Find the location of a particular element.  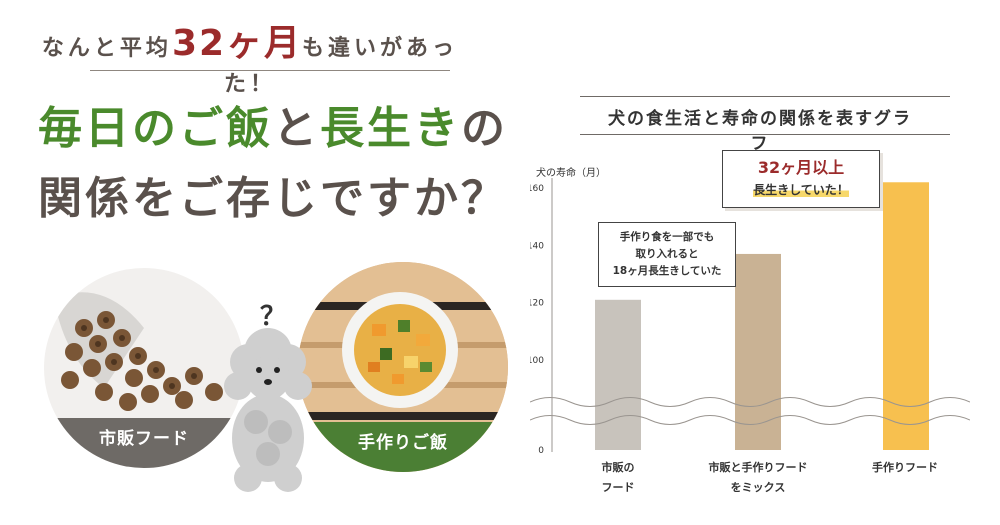

x-category-commercial-line-1: 市販の is located at coordinates (618, 467).